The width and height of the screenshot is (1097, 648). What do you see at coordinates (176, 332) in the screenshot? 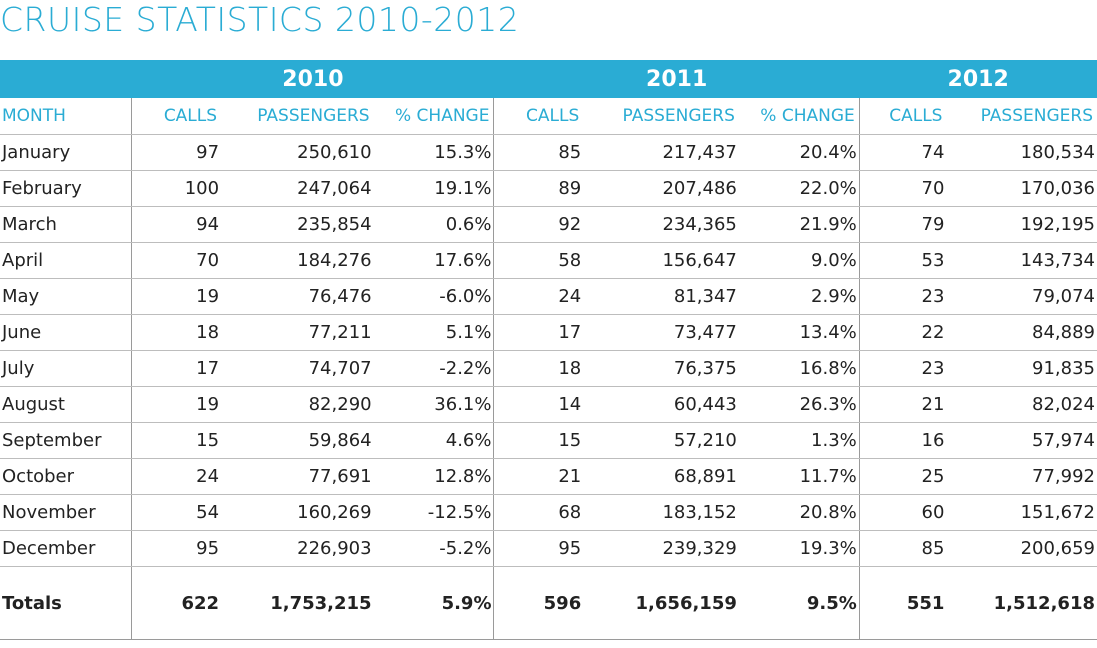
I see `calls-2010-cell: 18` at bounding box center [176, 332].